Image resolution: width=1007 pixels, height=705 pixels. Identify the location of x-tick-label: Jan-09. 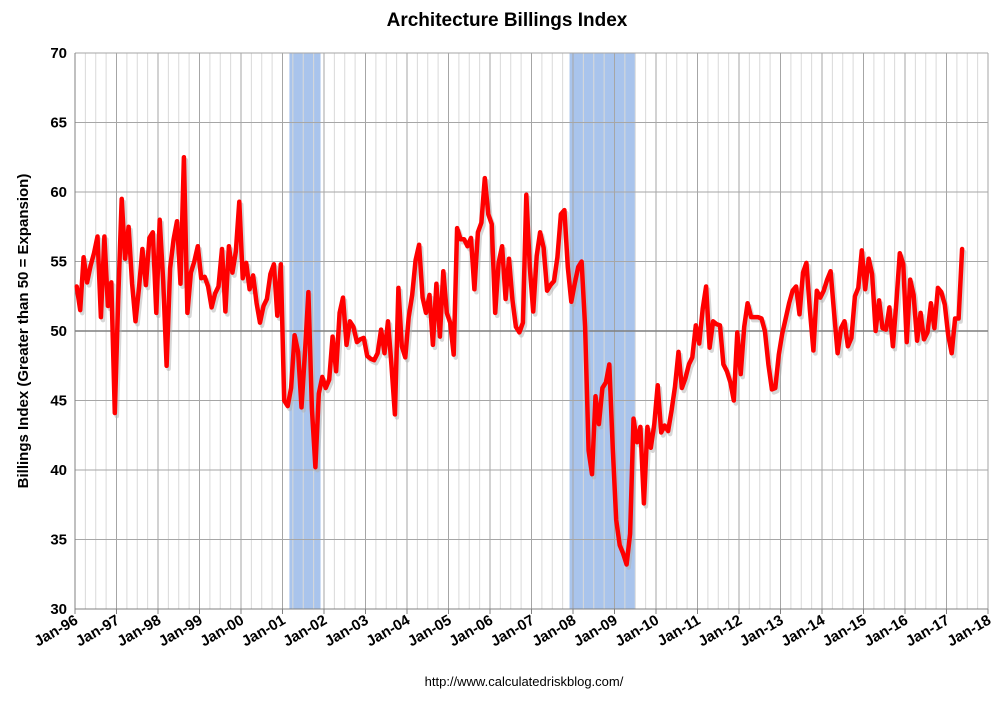
(596, 631).